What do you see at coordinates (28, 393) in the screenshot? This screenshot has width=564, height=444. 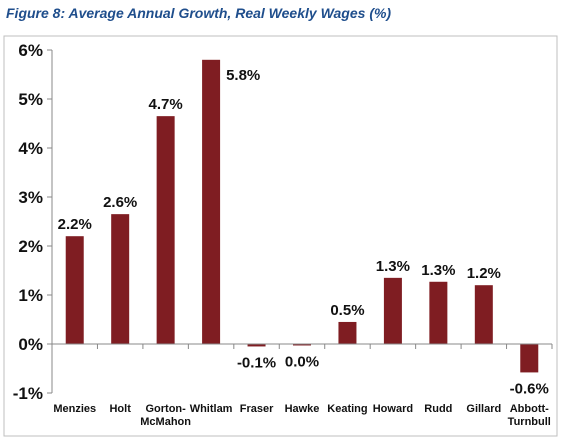 I see `y-tick-label: -1%` at bounding box center [28, 393].